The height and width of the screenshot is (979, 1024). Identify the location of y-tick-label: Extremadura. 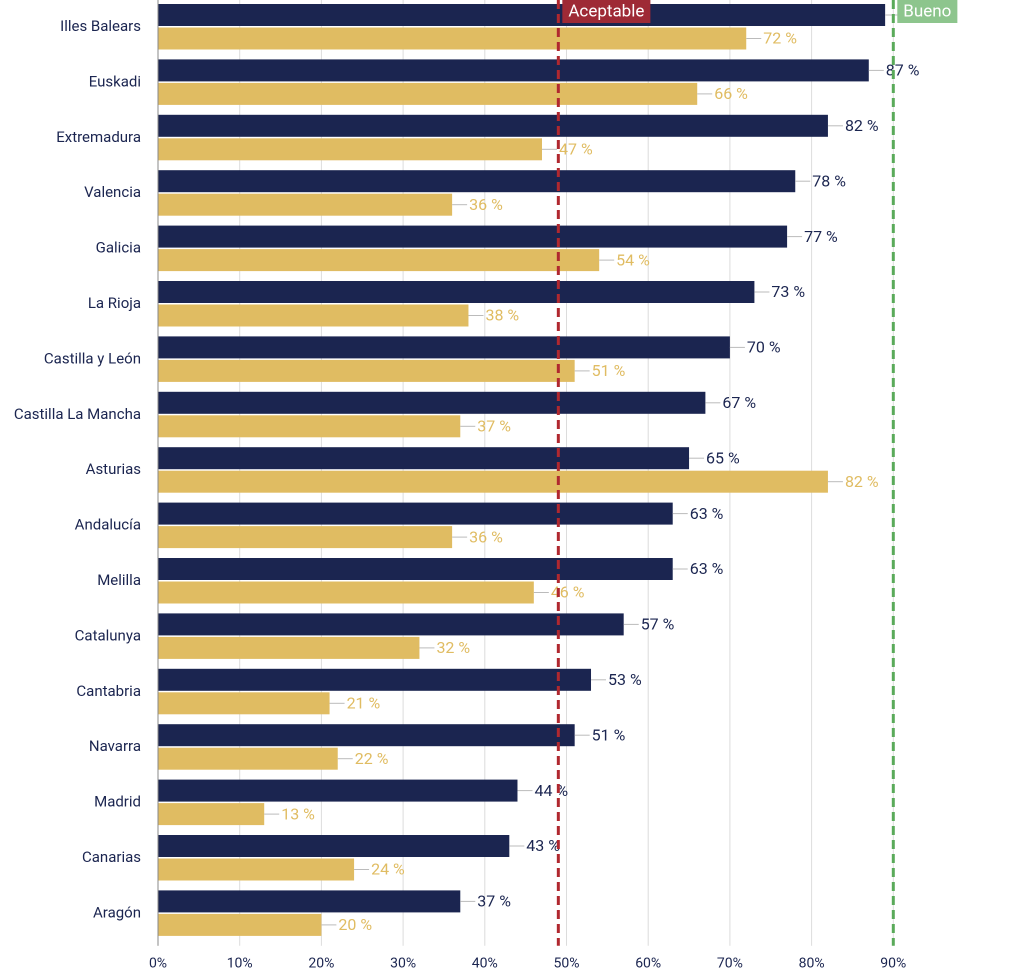
(98, 137).